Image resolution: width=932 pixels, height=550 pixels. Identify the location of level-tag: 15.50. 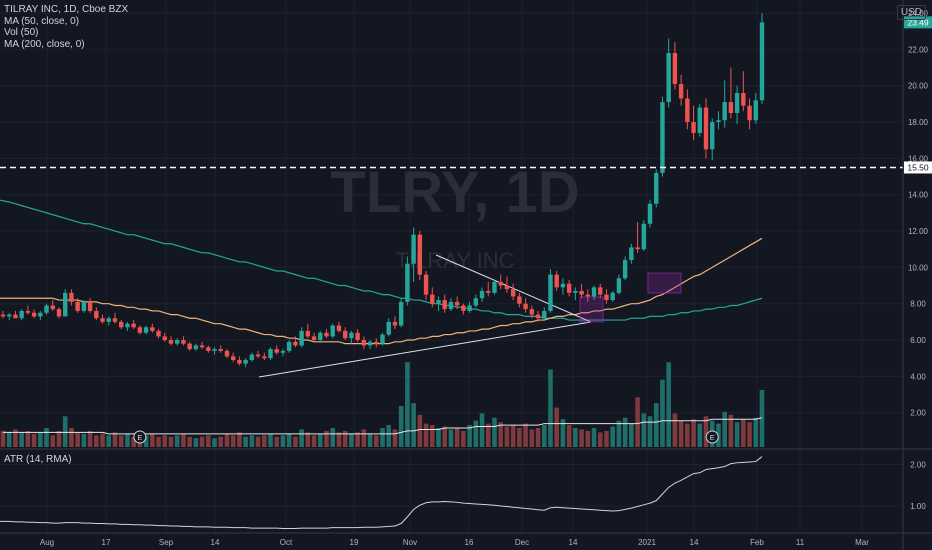
(918, 167).